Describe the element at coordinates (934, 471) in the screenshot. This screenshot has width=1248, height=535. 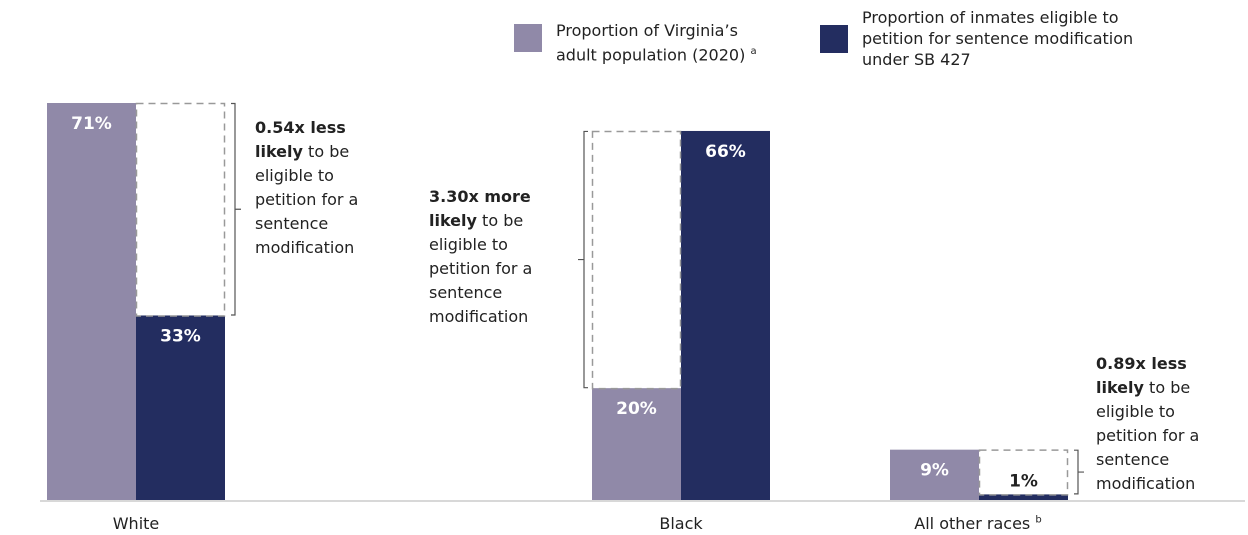
I see `value-label-other-population: 9%` at that location.